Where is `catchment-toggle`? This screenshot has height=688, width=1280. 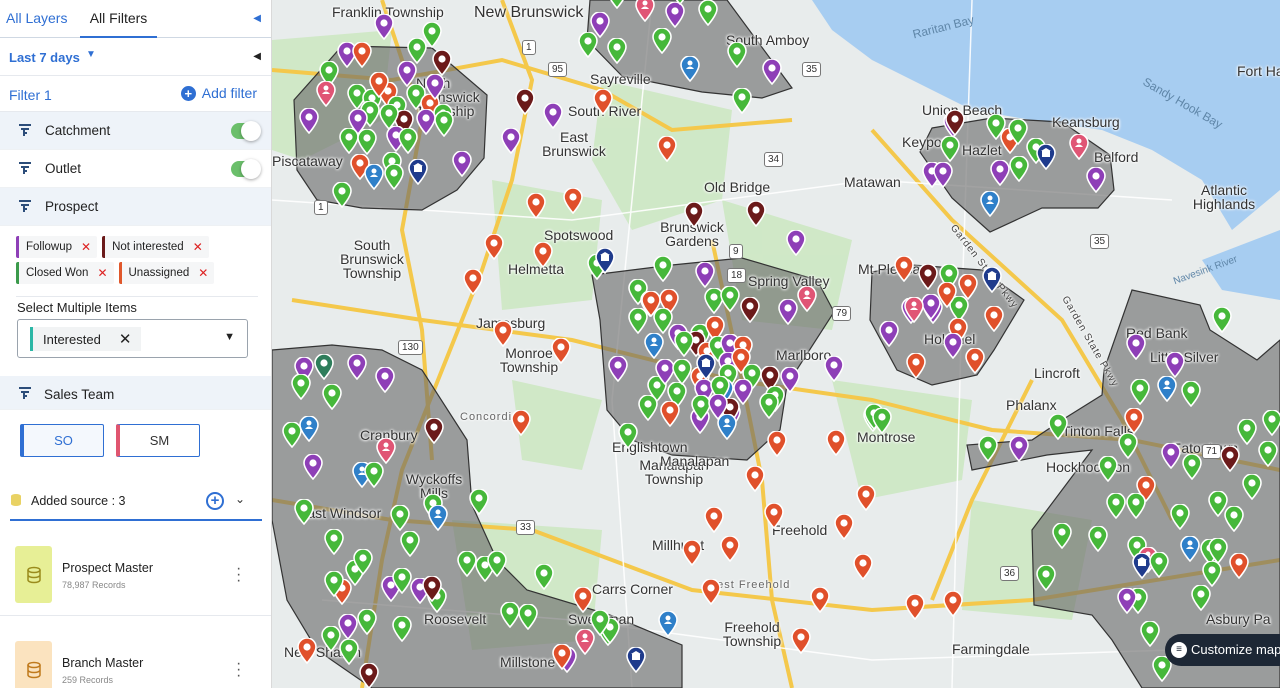
catchment-toggle is located at coordinates (246, 131).